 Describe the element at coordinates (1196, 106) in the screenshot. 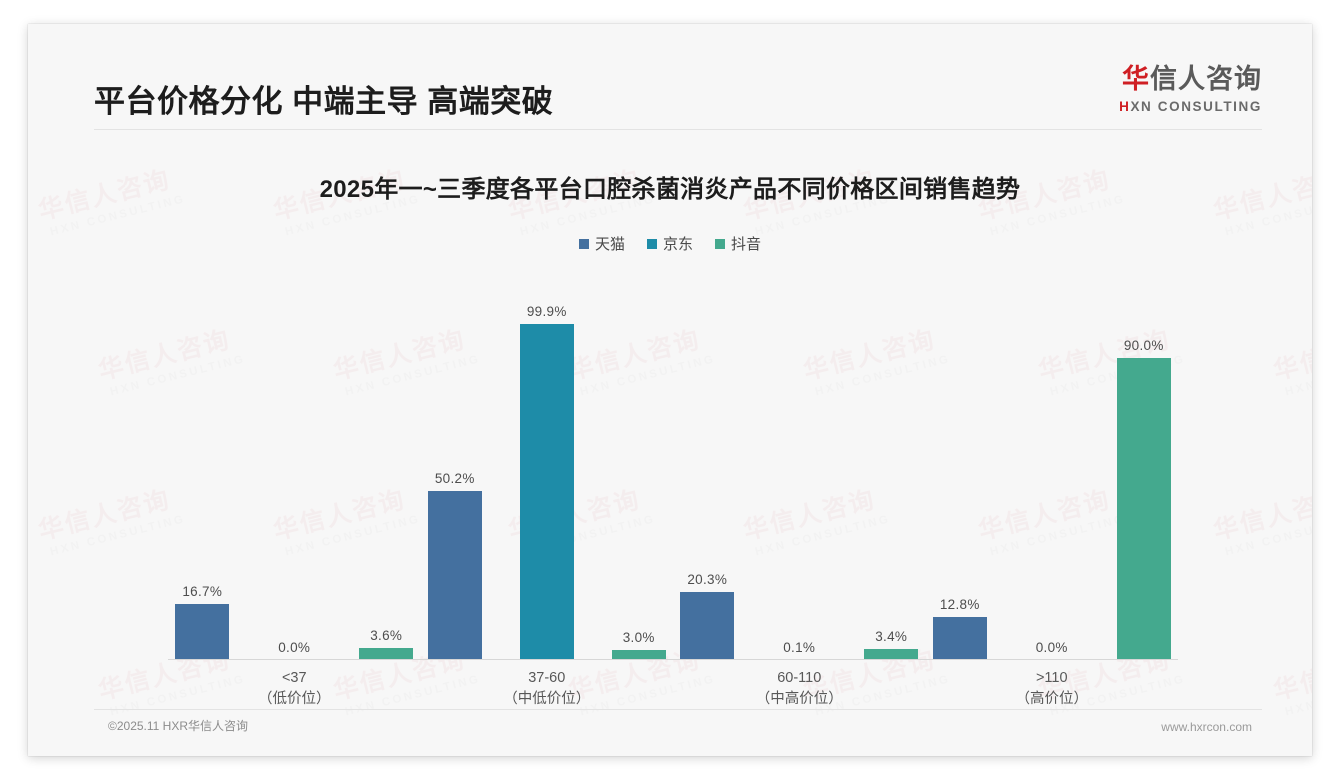

I see `brand-logo-en-rest: XN CONSULTING` at that location.